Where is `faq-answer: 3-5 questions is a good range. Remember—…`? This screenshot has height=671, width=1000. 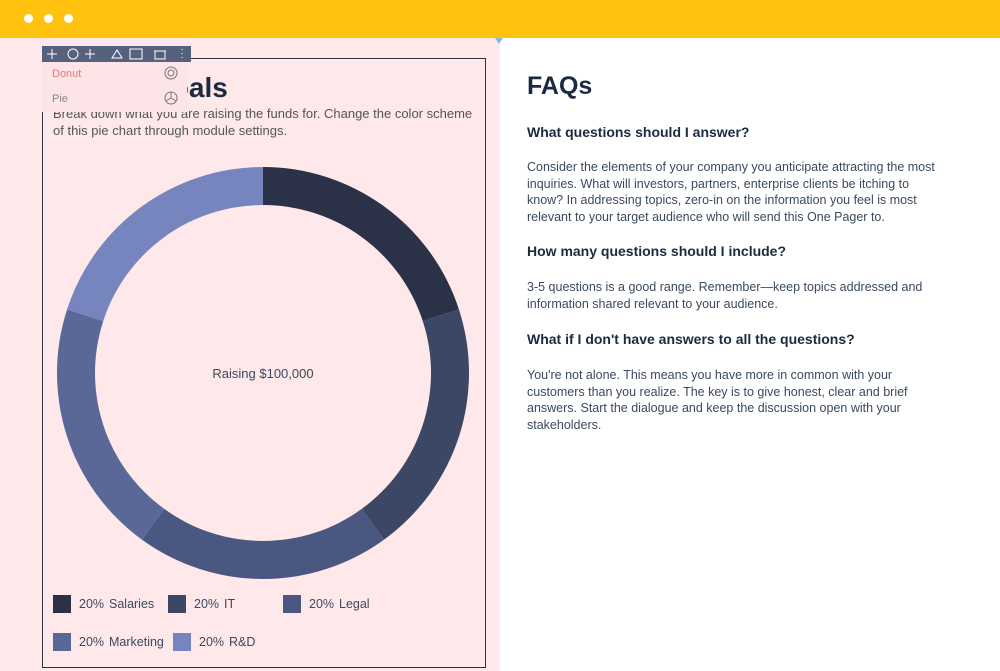
faq-answer: 3-5 questions is a good range. Remember—… is located at coordinates (725, 295).